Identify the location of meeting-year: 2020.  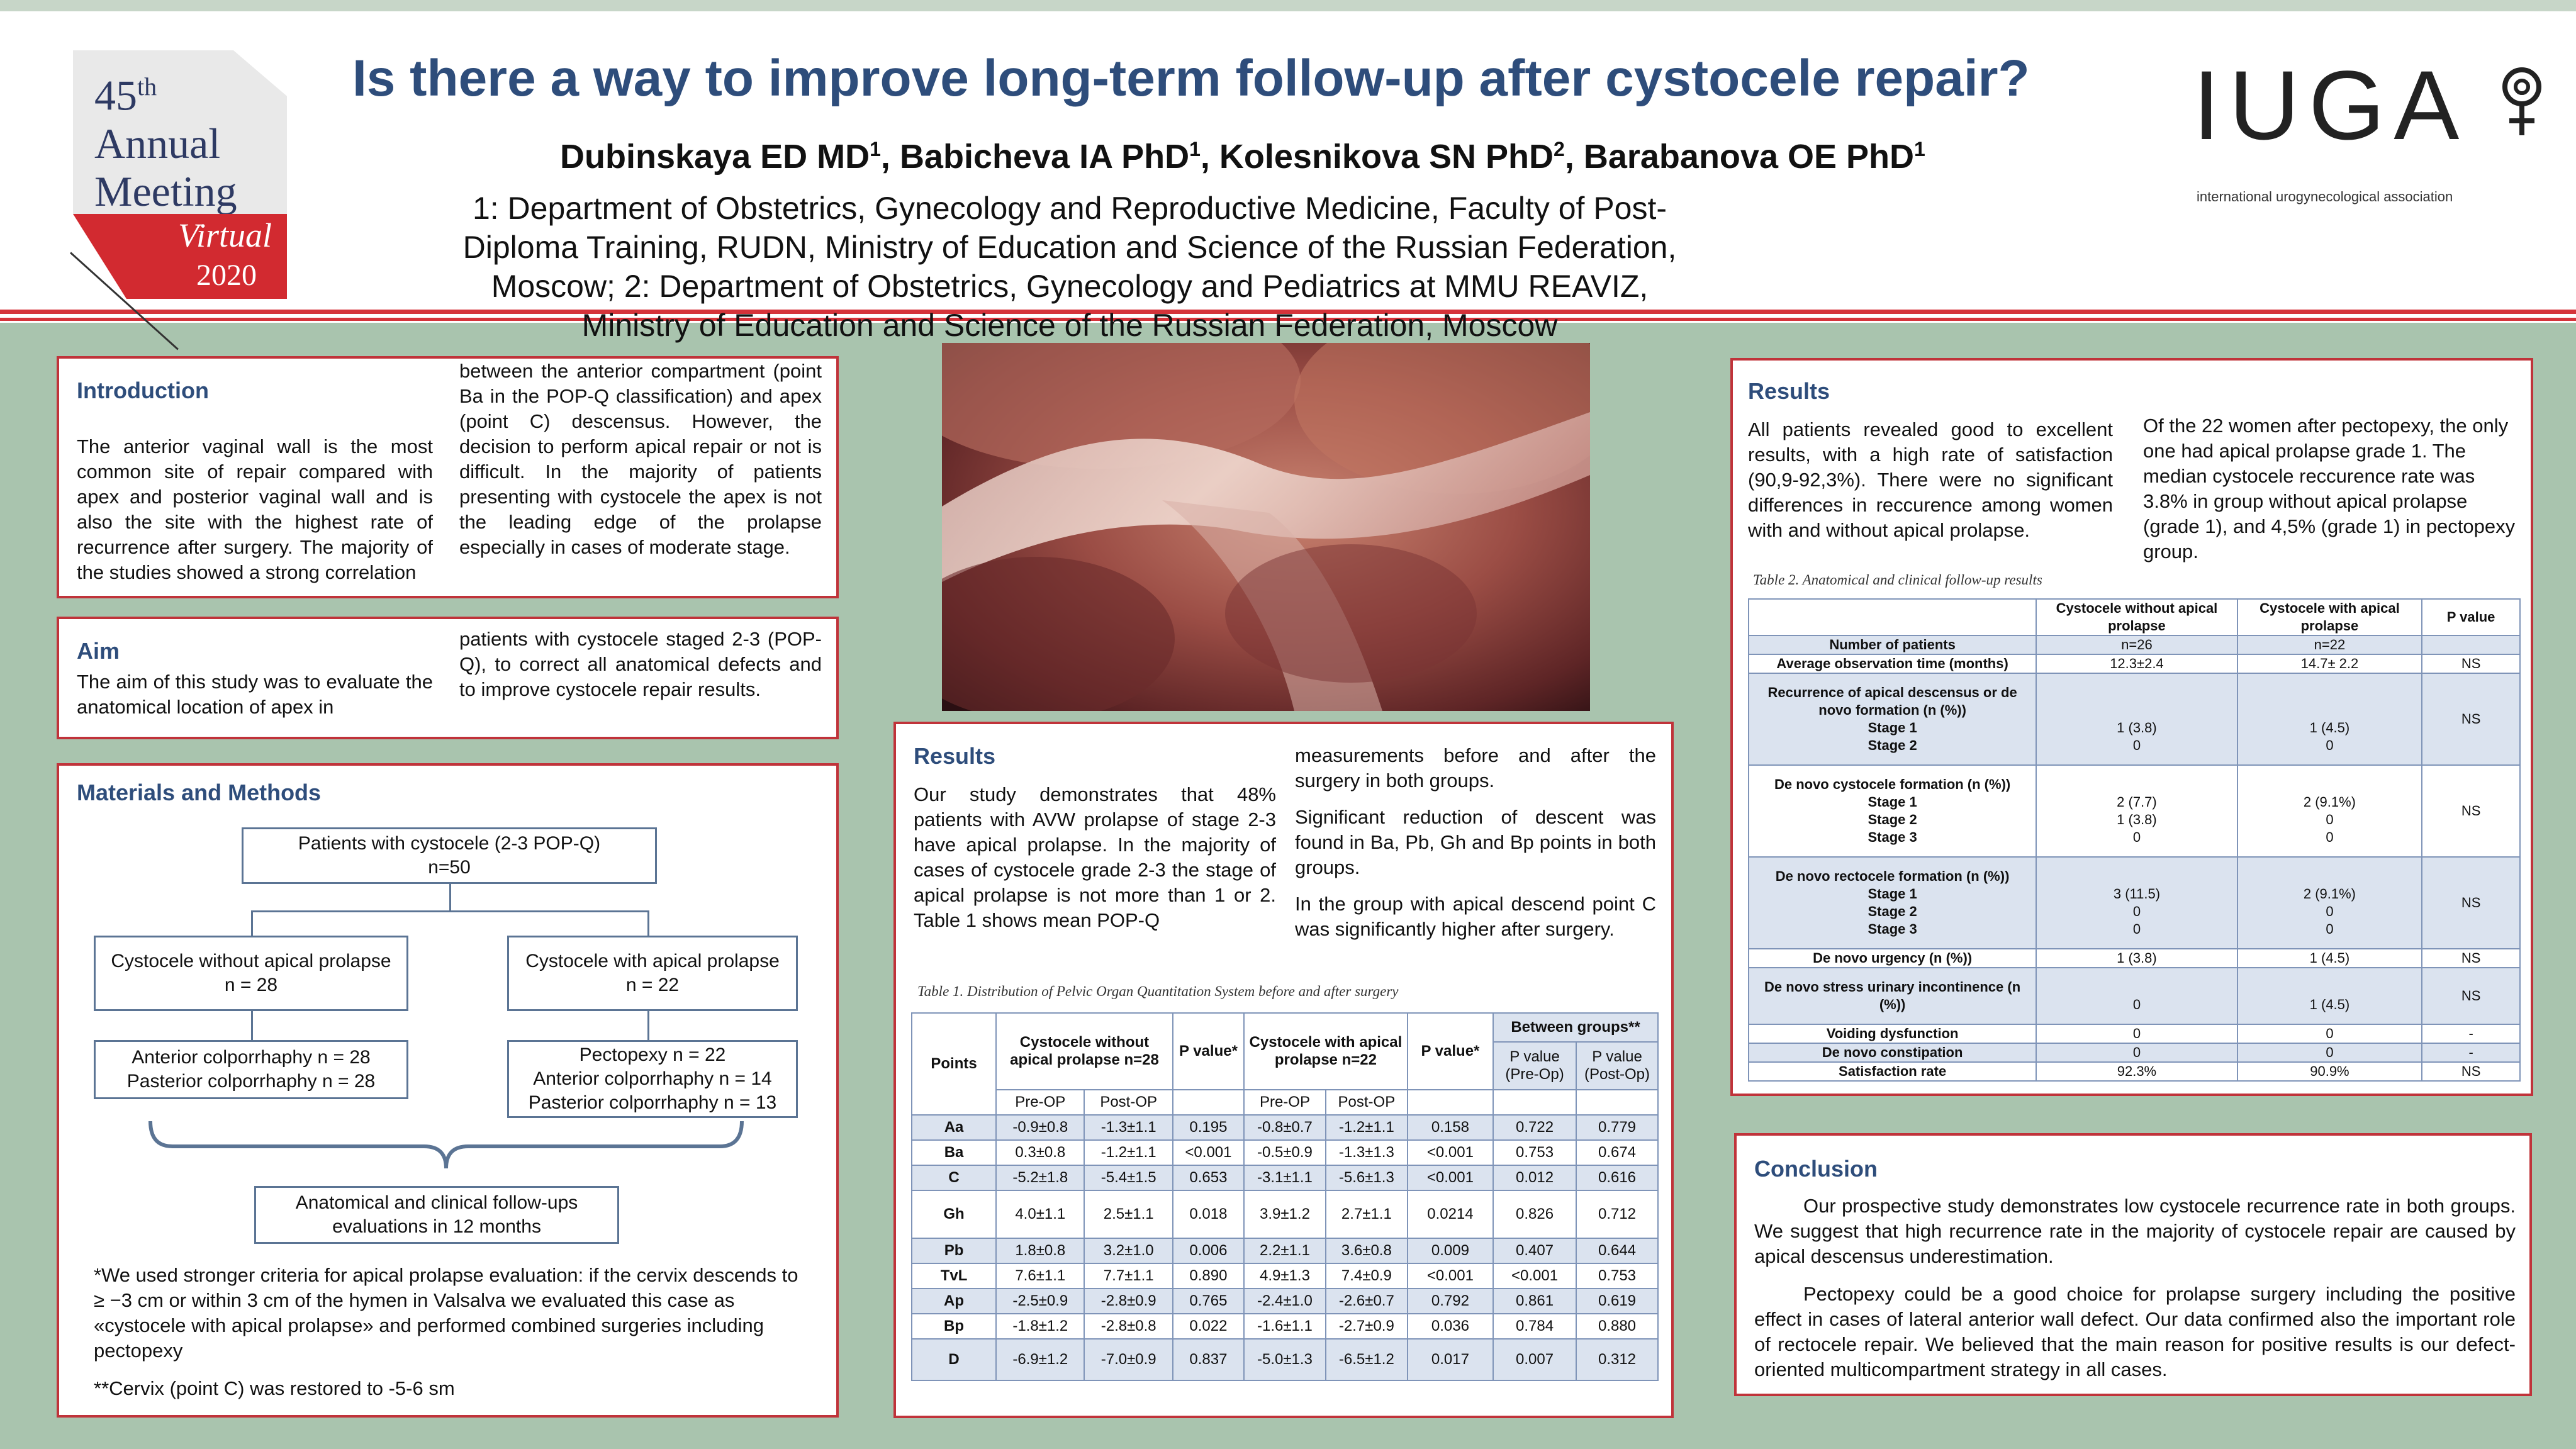
(226, 275).